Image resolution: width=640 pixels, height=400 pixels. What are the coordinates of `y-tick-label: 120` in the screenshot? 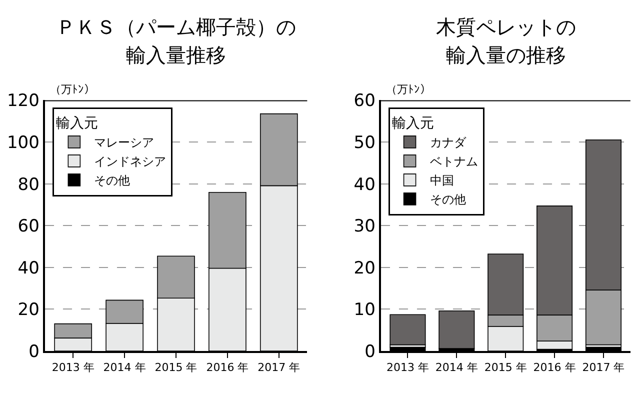 It's located at (23, 101).